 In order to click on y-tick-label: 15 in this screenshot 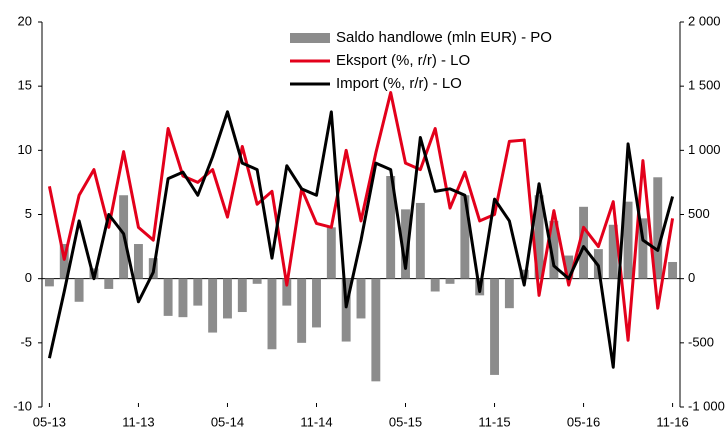, I will do `click(25, 85)`.